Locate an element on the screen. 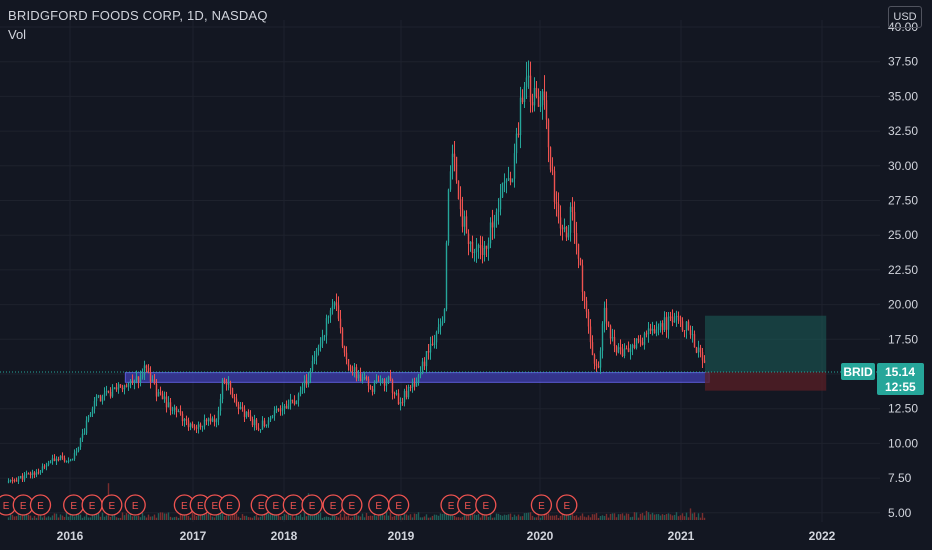 The width and height of the screenshot is (932, 550). time-axis: 2016 2017 2018 2019 2020 2021 2022 is located at coordinates (446, 536).